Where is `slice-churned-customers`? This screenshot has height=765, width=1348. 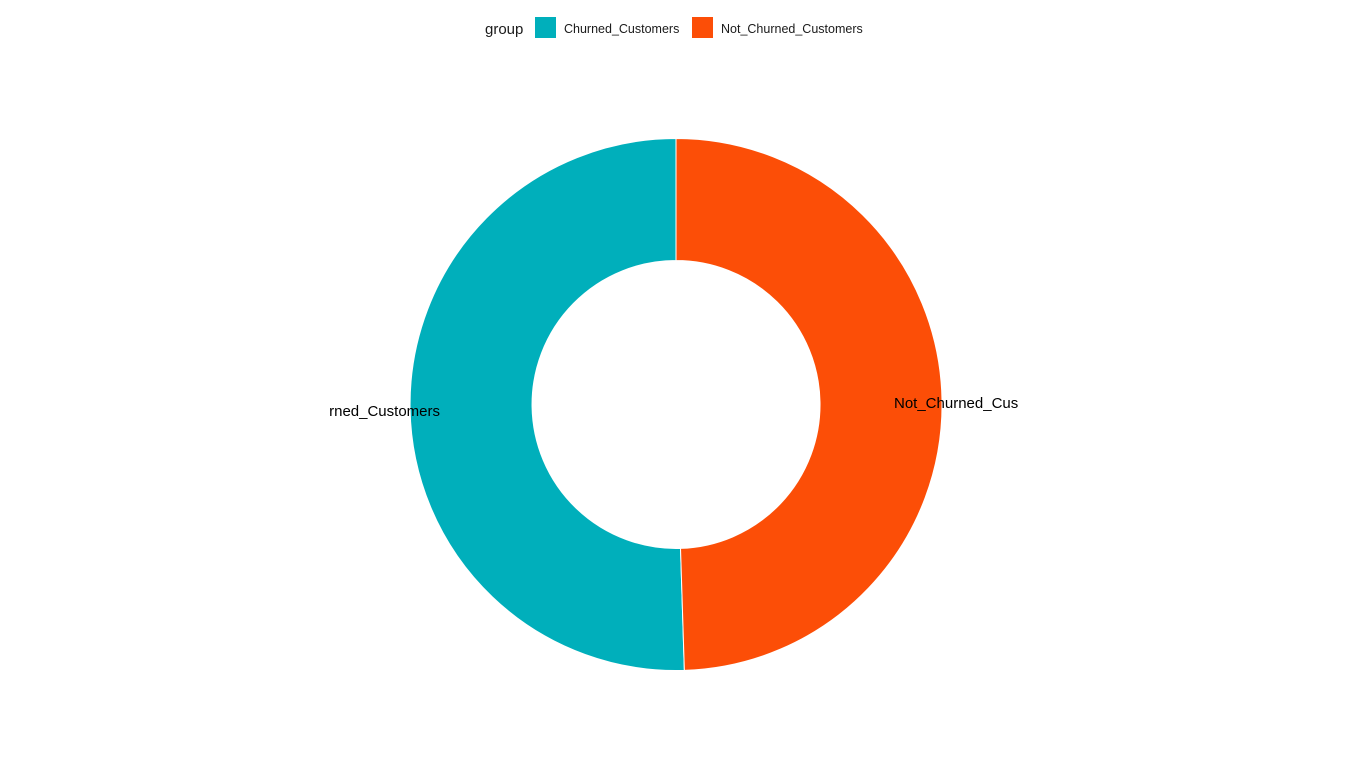
slice-churned-customers is located at coordinates (547, 404).